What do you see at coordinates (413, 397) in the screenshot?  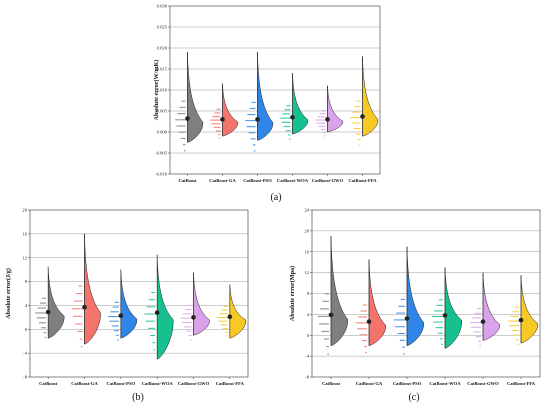 I see `panel-c-label: (c)` at bounding box center [413, 397].